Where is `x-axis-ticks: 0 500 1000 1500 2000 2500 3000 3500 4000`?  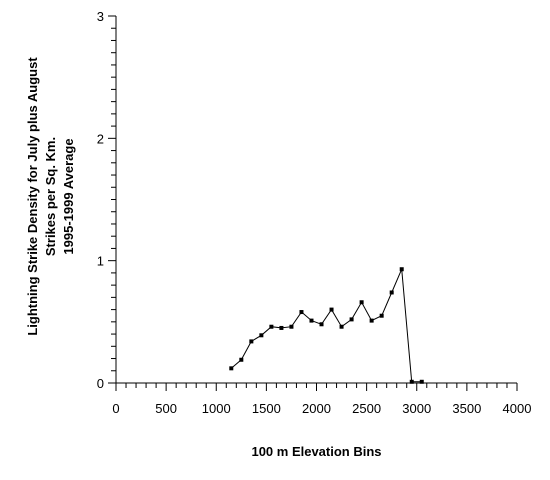
x-axis-ticks: 0 500 1000 1500 2000 2500 3000 3500 4000 is located at coordinates (321, 399).